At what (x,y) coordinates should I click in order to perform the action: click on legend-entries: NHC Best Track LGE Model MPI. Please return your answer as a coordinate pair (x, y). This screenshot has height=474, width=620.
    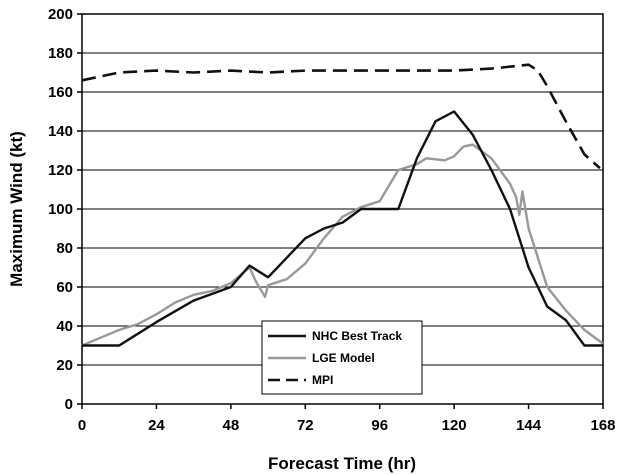
    Looking at the image, I should click on (335, 358).